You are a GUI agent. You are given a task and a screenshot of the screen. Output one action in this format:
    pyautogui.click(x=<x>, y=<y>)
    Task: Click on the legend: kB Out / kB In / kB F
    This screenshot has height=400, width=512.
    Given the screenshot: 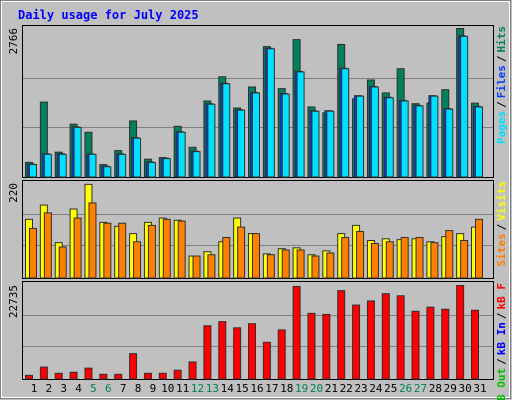 What is the action you would take?
    pyautogui.click(x=501, y=341)
    